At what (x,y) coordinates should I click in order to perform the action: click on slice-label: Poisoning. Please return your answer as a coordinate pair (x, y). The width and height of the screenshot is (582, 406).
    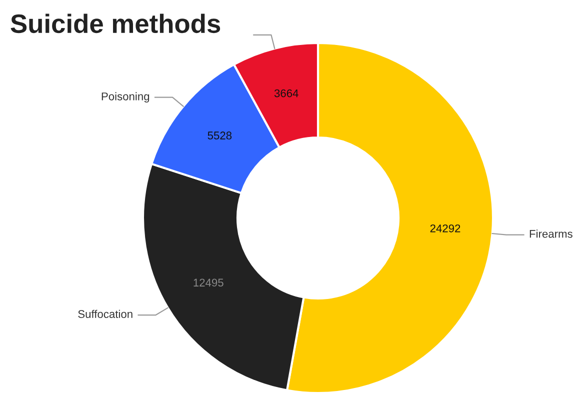
    Looking at the image, I should click on (126, 97).